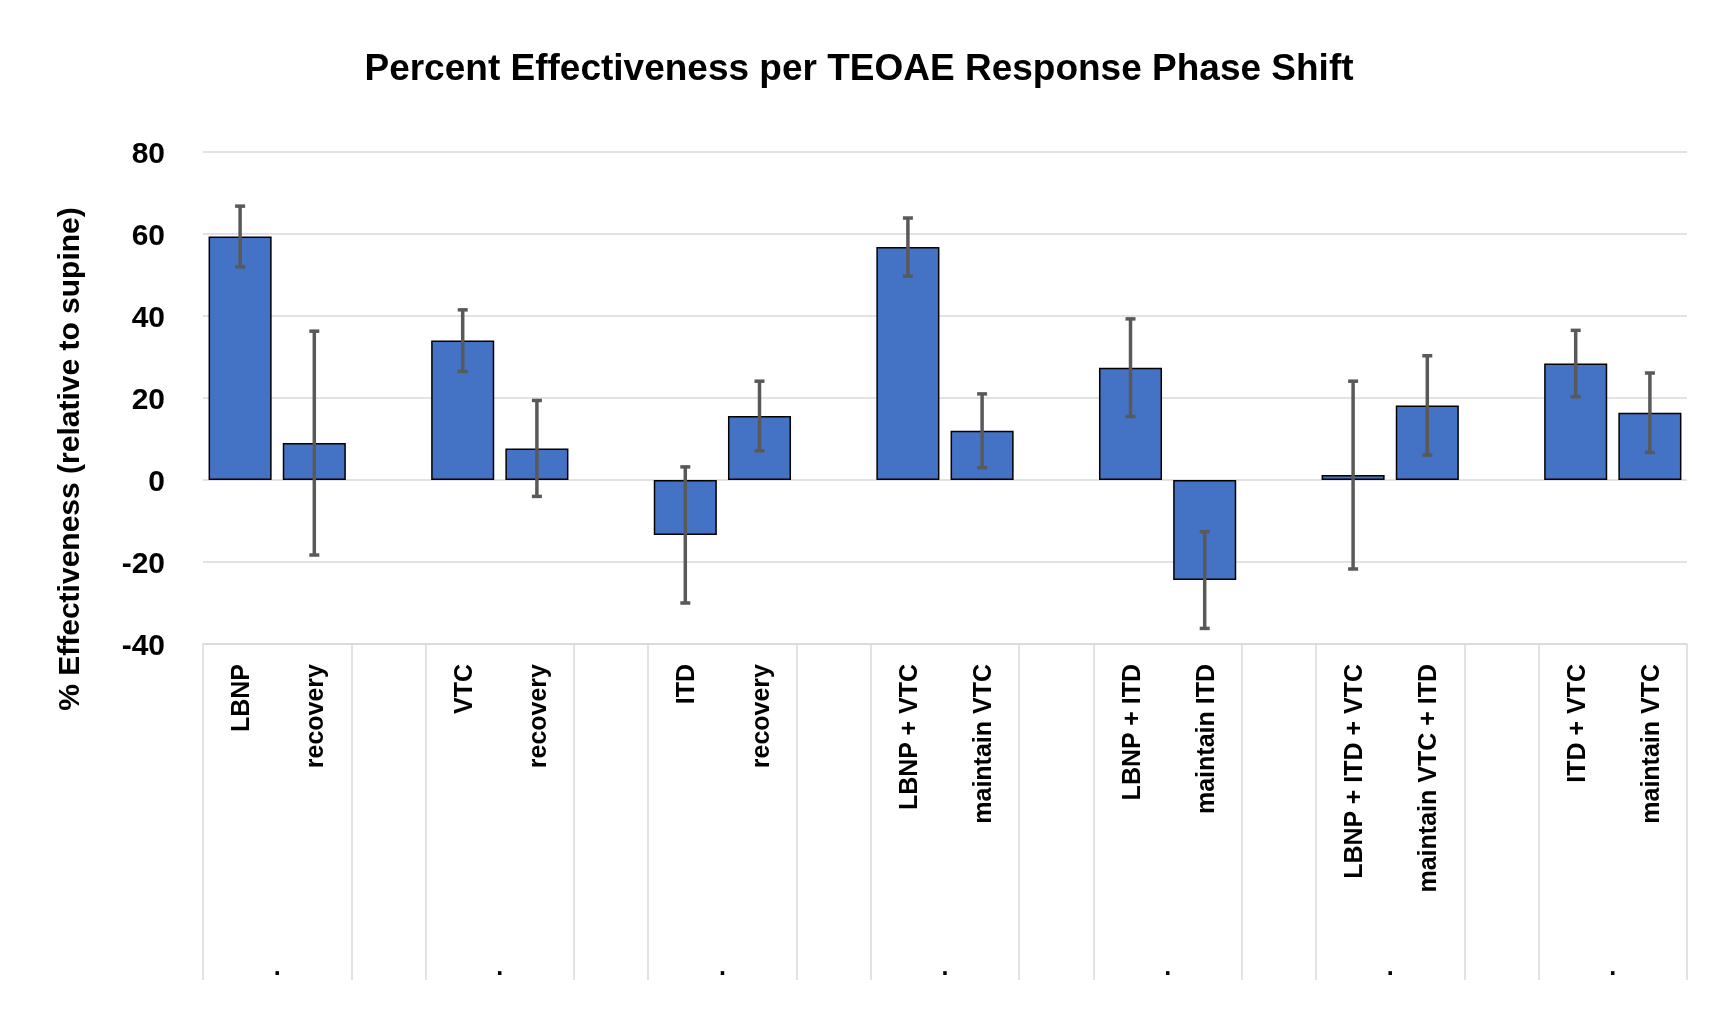  Describe the element at coordinates (462, 689) in the screenshot. I see `x-tick-label: VTC` at that location.